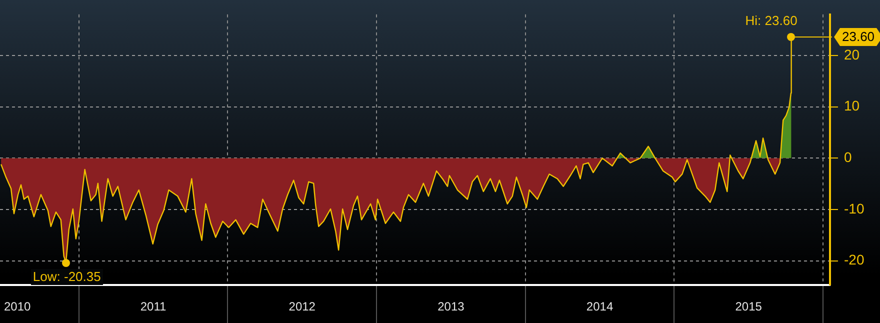 The height and width of the screenshot is (323, 880). I want to click on y-tick-label: 0, so click(848, 157).